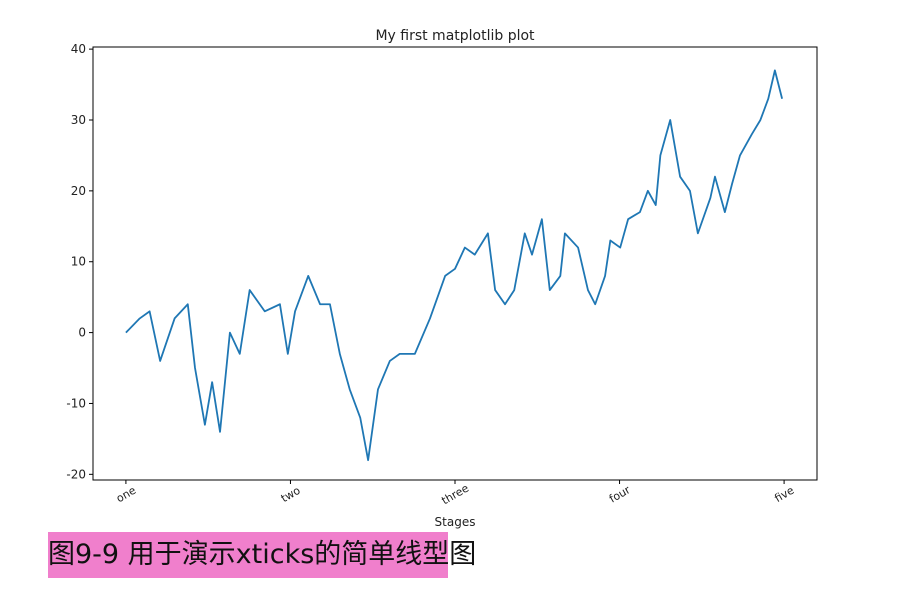  I want to click on x-tick-label: one, so click(126, 495).